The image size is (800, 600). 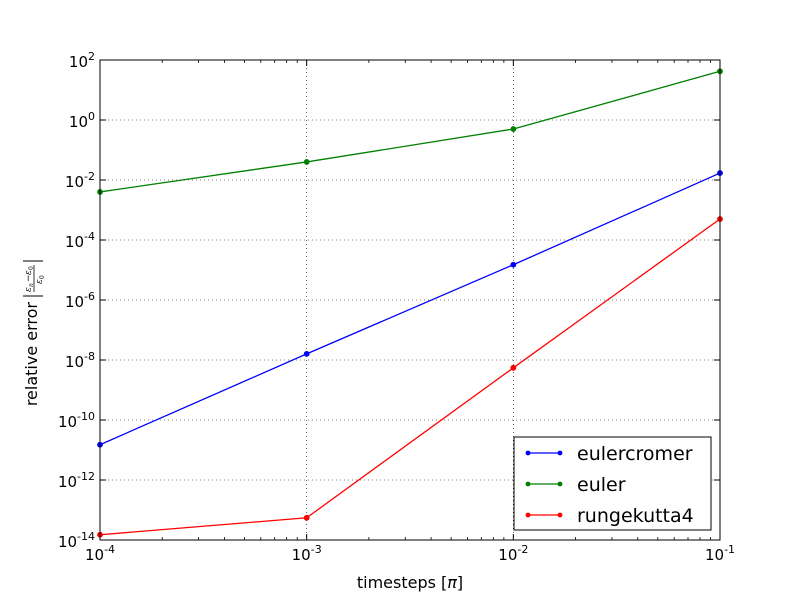 What do you see at coordinates (82, 60) in the screenshot?
I see `y-tick-label: 10²` at bounding box center [82, 60].